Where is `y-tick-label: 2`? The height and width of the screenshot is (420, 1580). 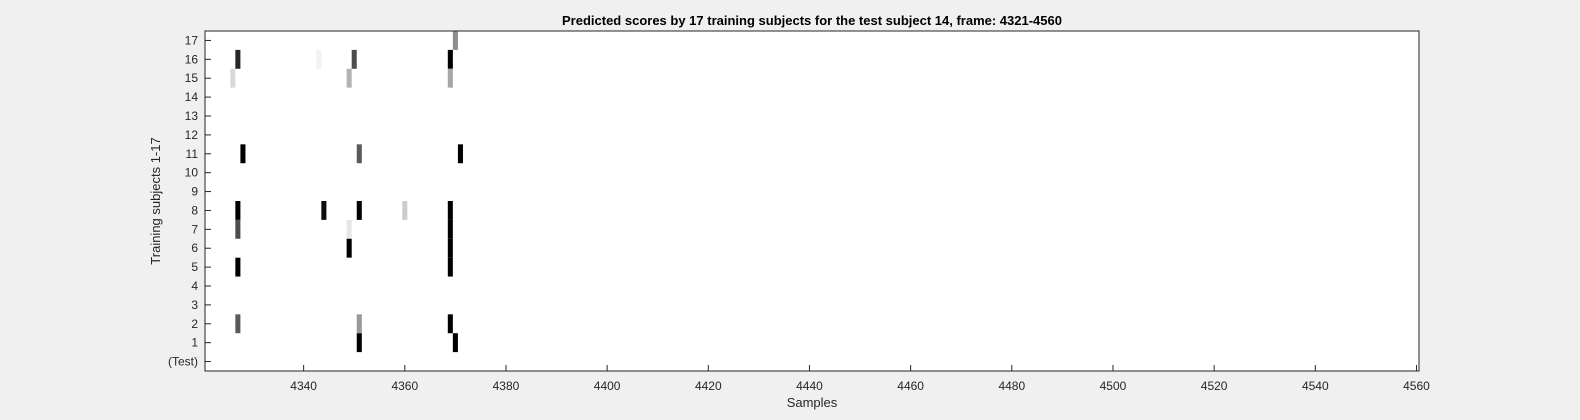
y-tick-label: 2 is located at coordinates (194, 324).